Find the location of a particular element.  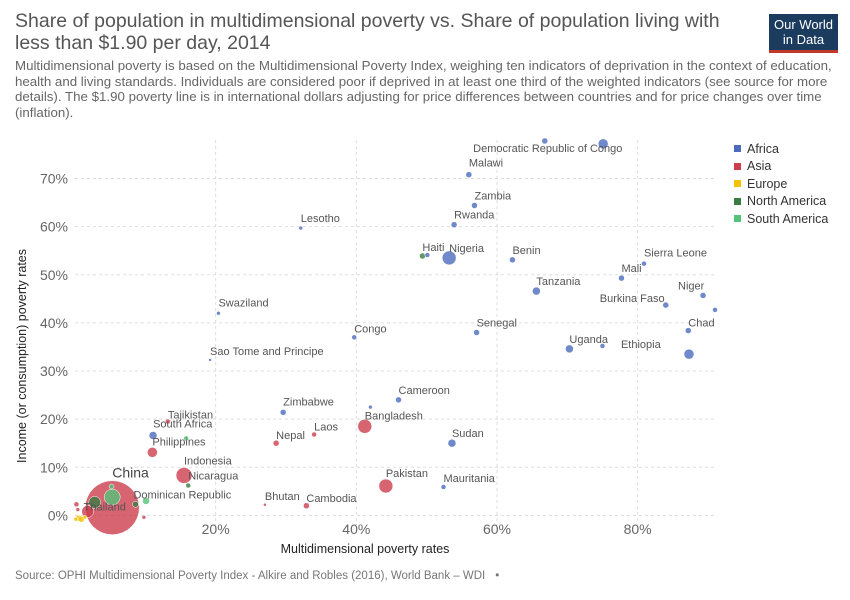

point-label: Democratic Republic of Congo is located at coordinates (547, 149).